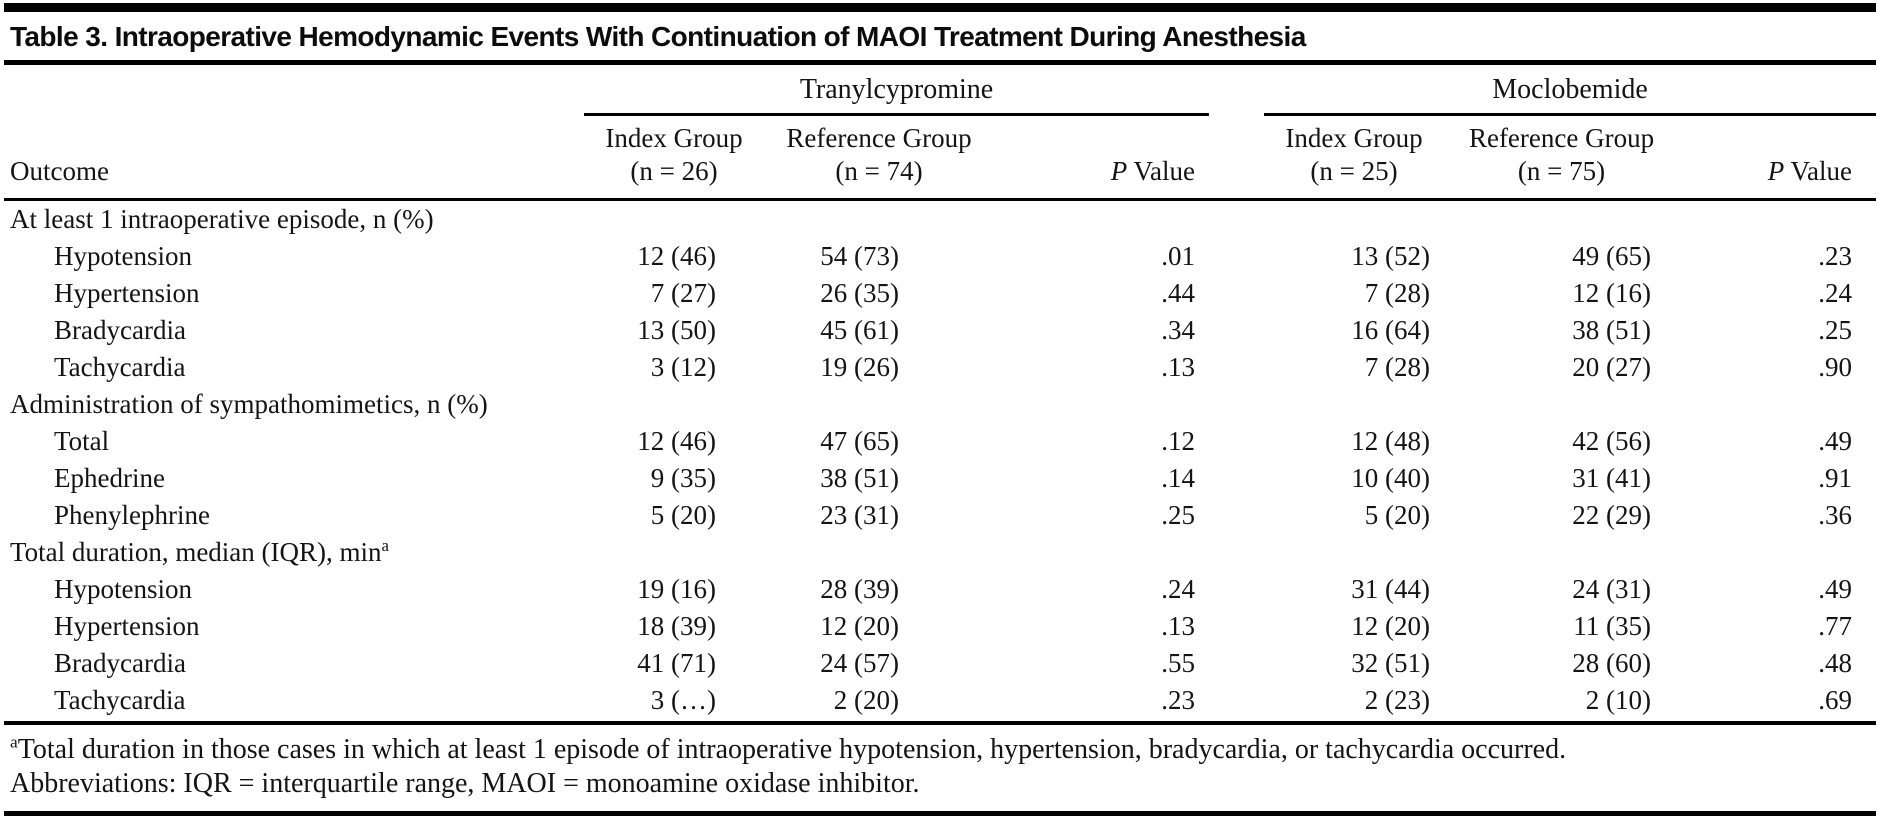 This screenshot has height=822, width=1880. Describe the element at coordinates (127, 626) in the screenshot. I see `row-label: Hypertension` at that location.